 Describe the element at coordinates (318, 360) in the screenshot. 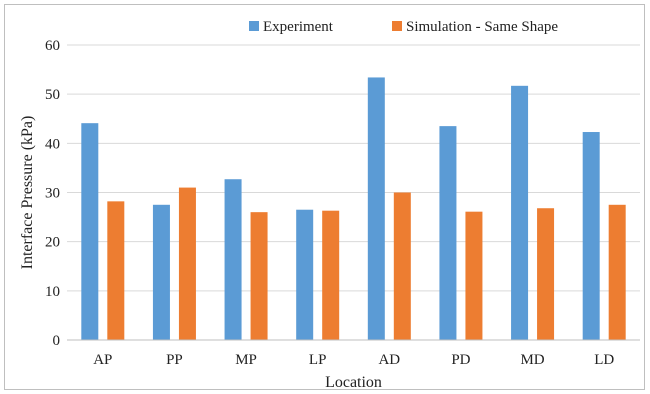

I see `x-tick-label-lp: LP` at that location.